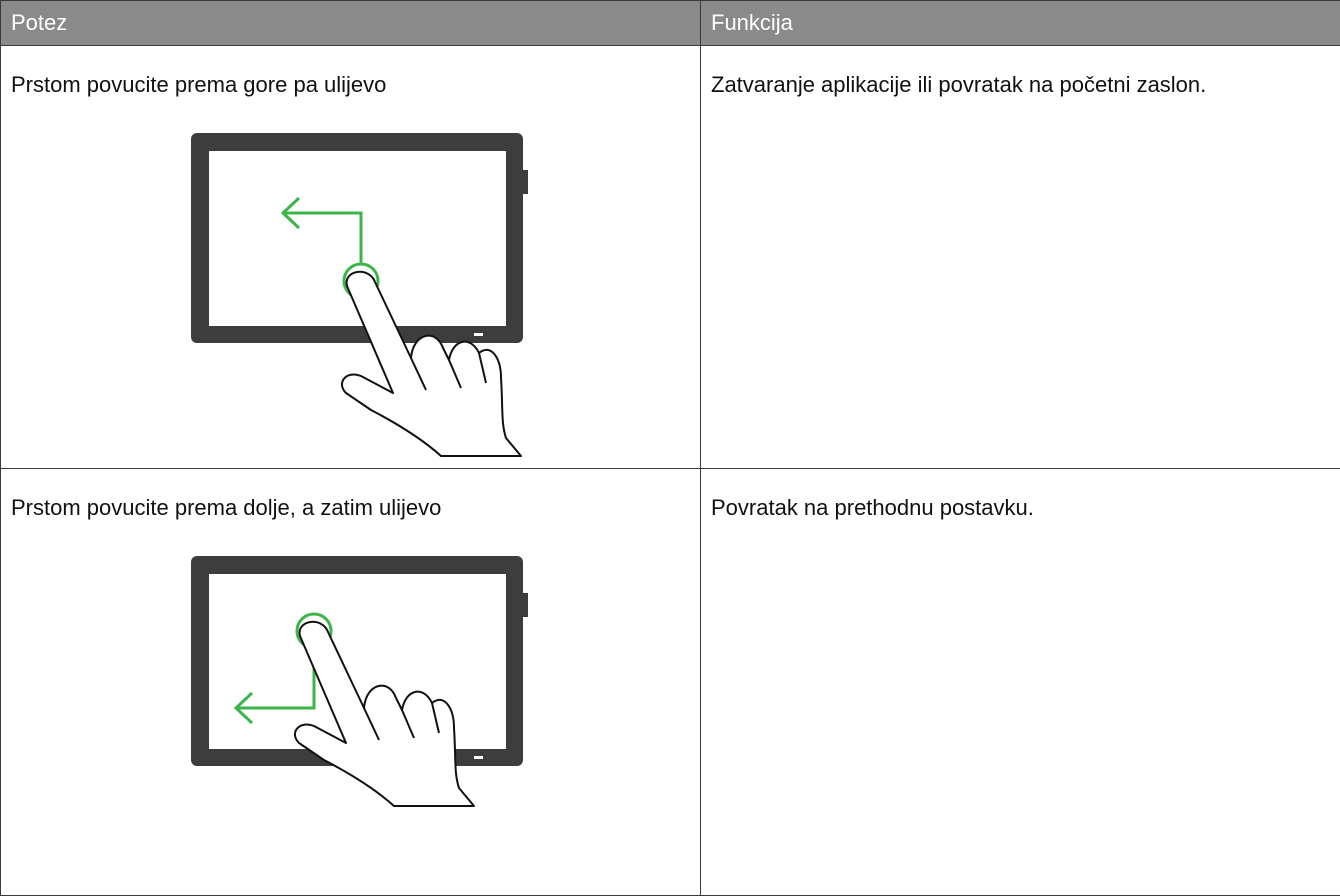  I want to click on header-row: Potez Funkcija, so click(670, 23).